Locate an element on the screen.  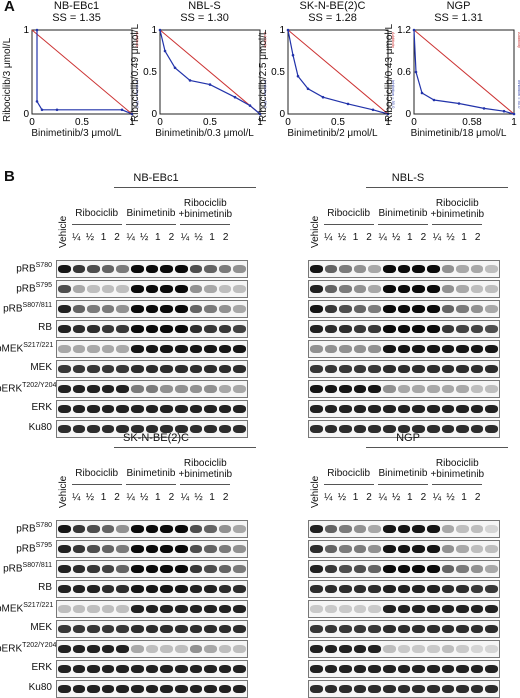
isobole-curve is located at coordinates (464, 72).